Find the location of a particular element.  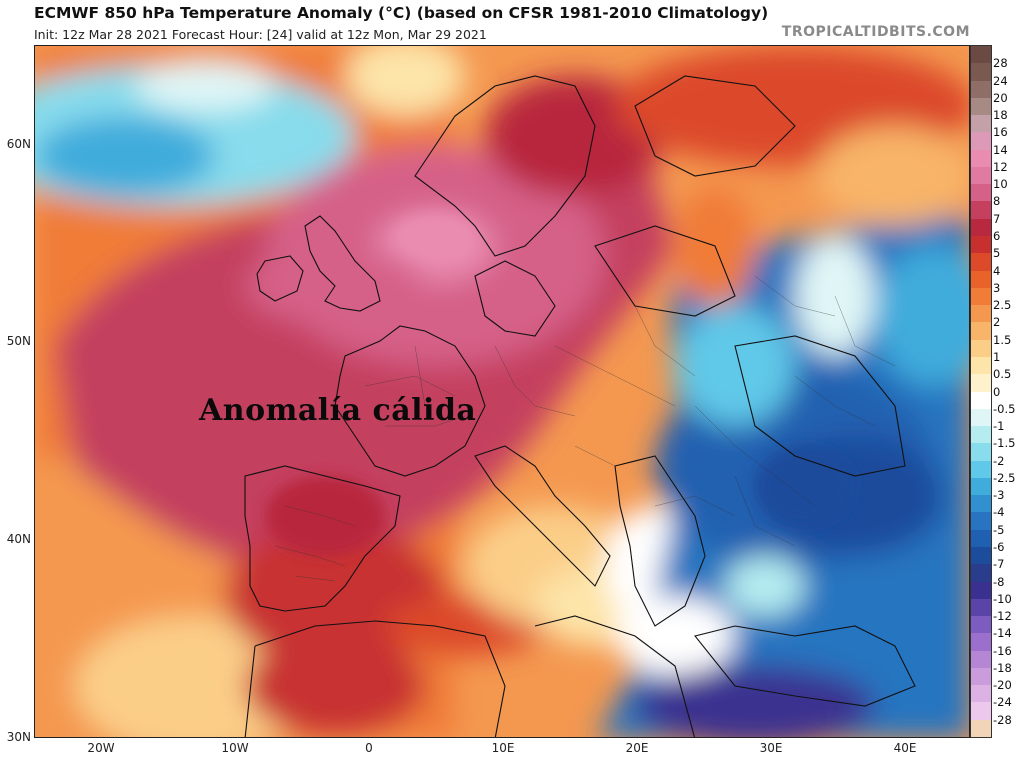

lat-label-60n: 60N is located at coordinates (18, 144).